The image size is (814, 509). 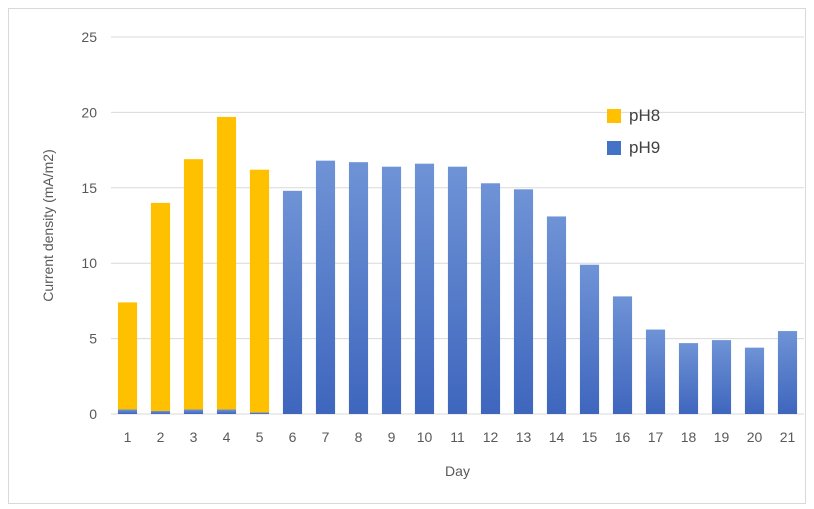 What do you see at coordinates (293, 437) in the screenshot?
I see `x-tick-label: 6` at bounding box center [293, 437].